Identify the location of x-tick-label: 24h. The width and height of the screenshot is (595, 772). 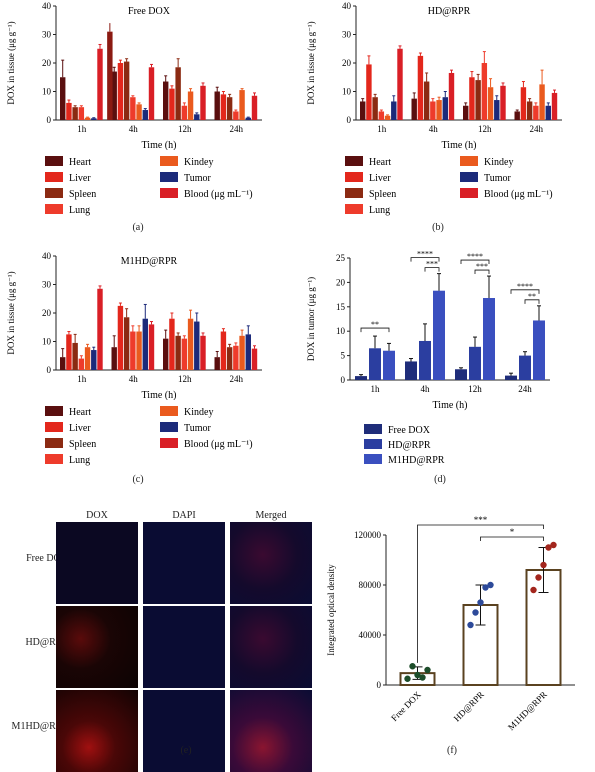
(525, 389).